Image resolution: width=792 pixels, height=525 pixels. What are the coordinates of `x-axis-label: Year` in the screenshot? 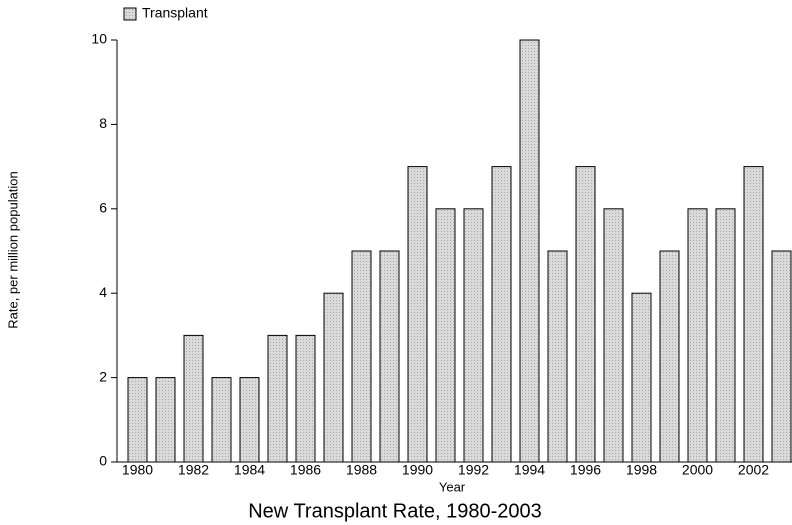 It's located at (452, 486).